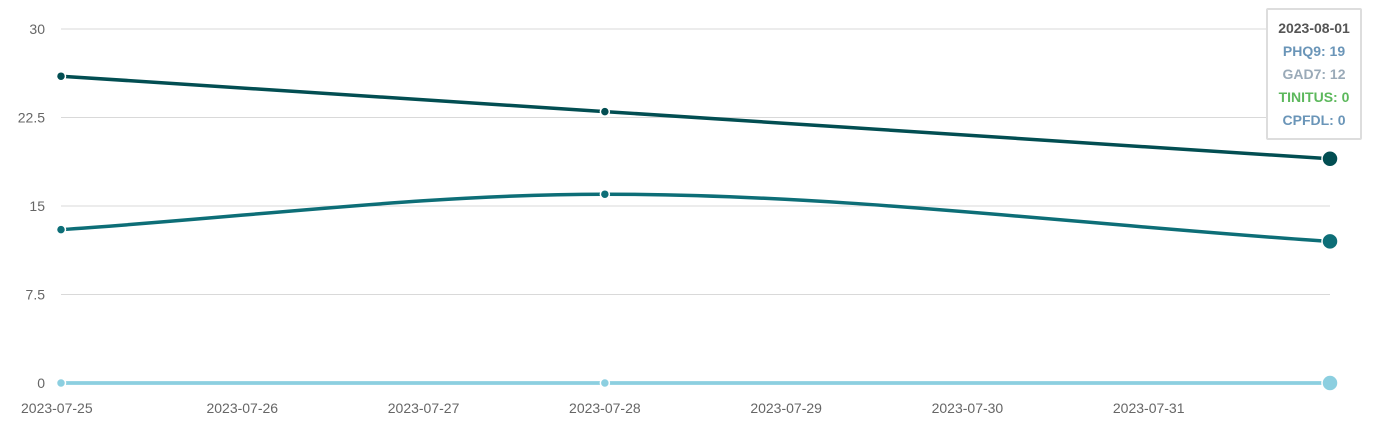  Describe the element at coordinates (424, 408) in the screenshot. I see `x-tick-label: 2023-07-27` at that location.